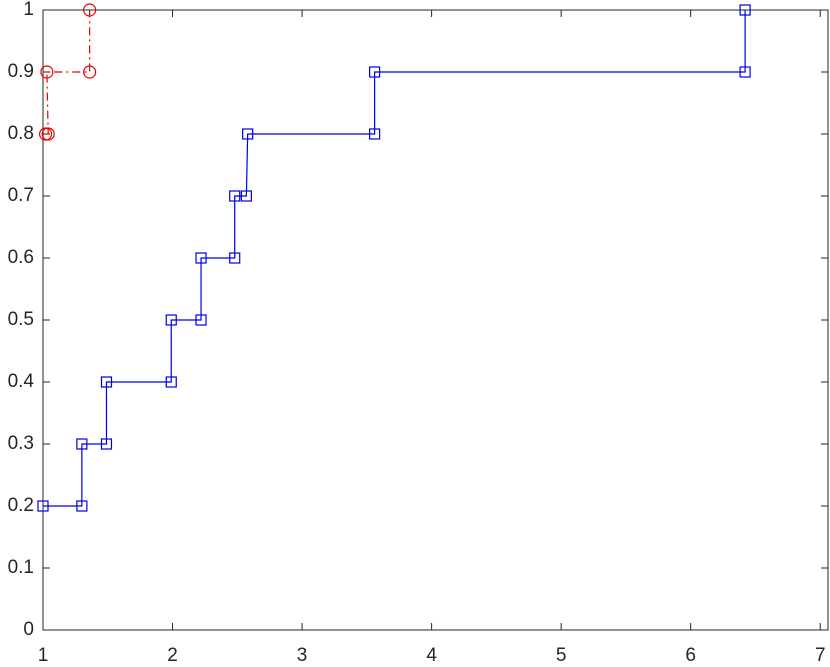 Image resolution: width=830 pixels, height=667 pixels. What do you see at coordinates (21, 71) in the screenshot?
I see `y-tick-label: 0.9` at bounding box center [21, 71].